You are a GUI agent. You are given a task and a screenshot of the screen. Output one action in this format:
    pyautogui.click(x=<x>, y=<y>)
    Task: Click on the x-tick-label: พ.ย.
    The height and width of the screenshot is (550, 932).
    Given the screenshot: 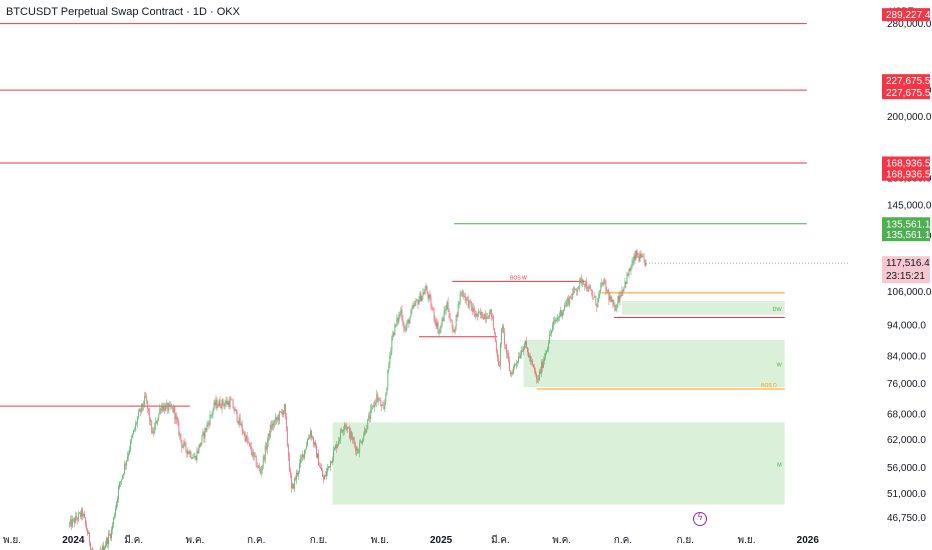 What is the action you would take?
    pyautogui.click(x=380, y=540)
    